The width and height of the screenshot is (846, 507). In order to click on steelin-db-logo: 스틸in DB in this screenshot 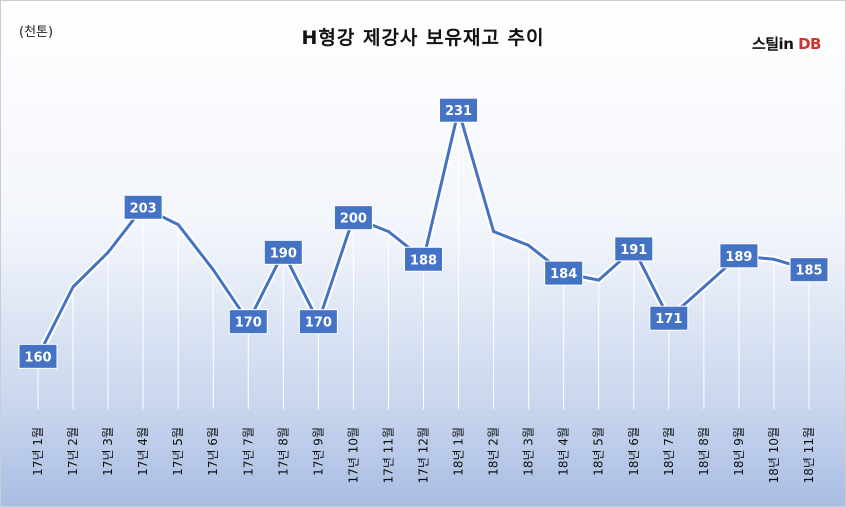, I will do `click(786, 43)`.